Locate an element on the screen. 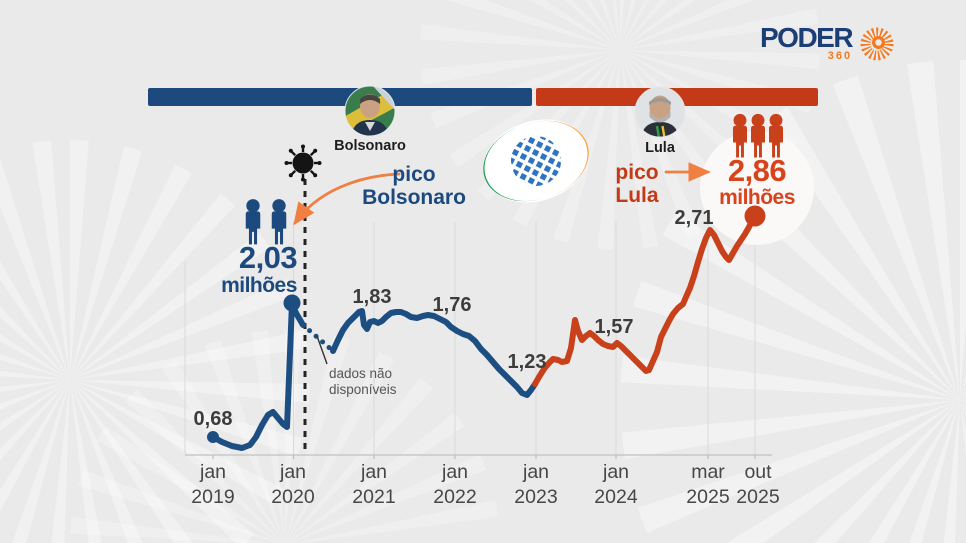 The width and height of the screenshot is (966, 543). x-tick-jan-2022: jan 2022 is located at coordinates (455, 484).